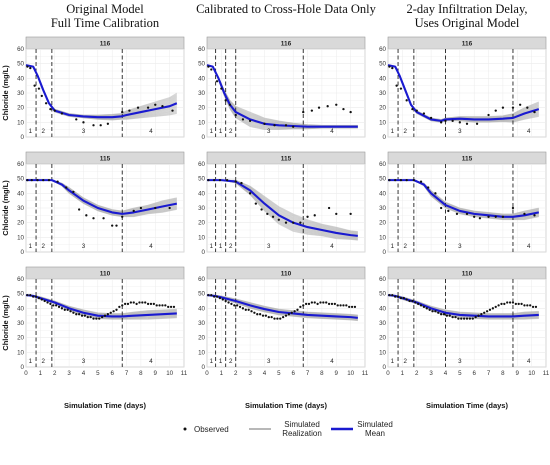 Image resolution: width=550 pixels, height=465 pixels. Describe the element at coordinates (105, 23) in the screenshot. I see `column-title-line: Full Time Calibration` at that location.